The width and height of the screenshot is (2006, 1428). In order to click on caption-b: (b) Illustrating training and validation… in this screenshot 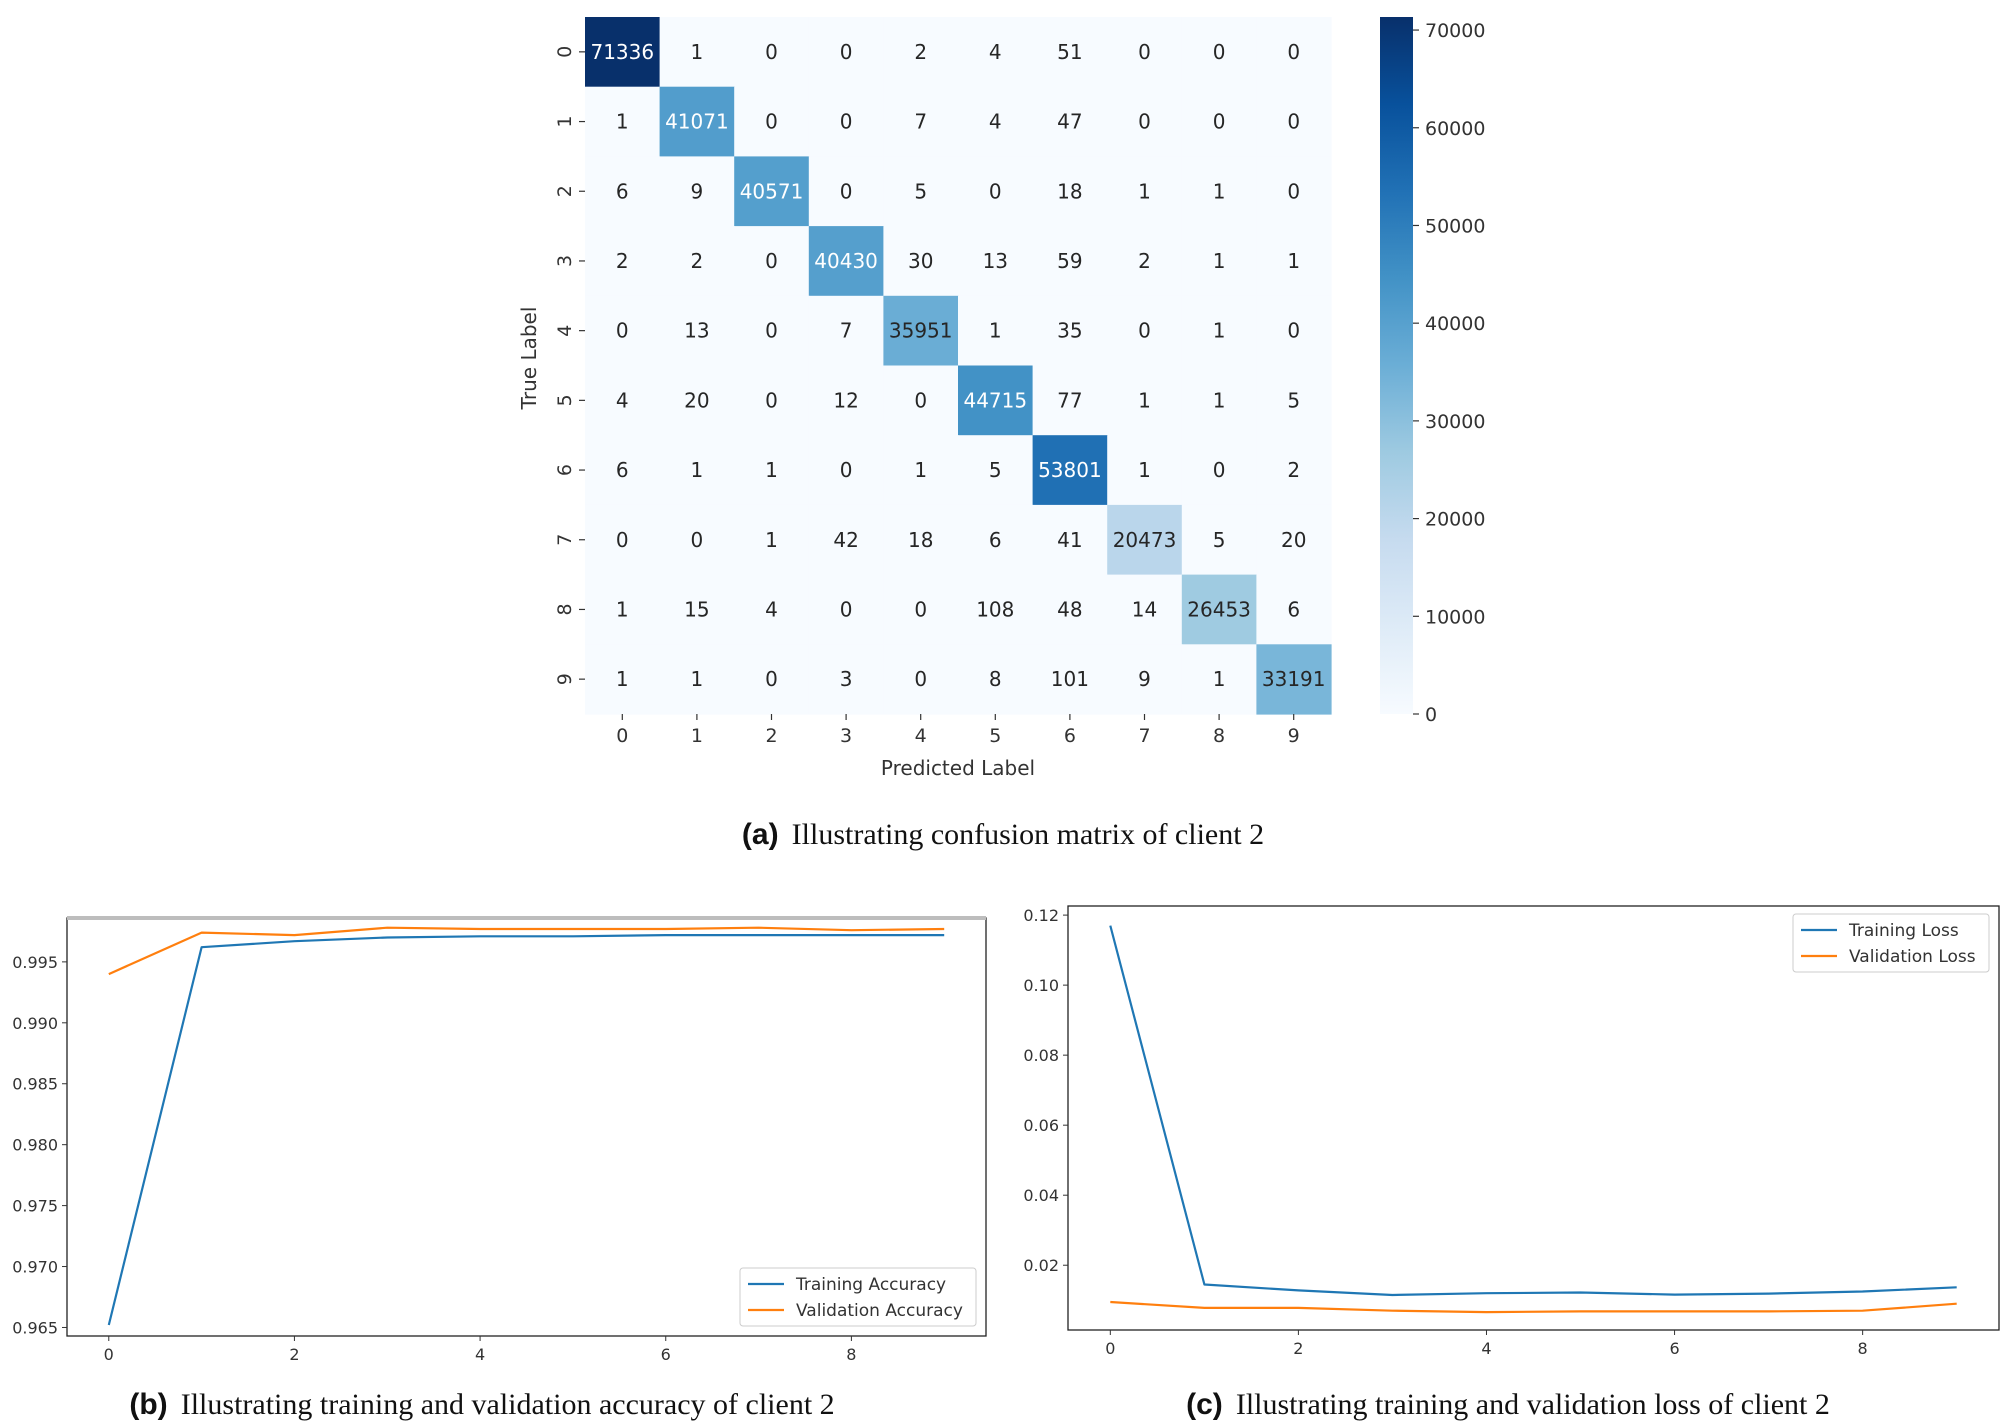, I will do `click(481, 1404)`.